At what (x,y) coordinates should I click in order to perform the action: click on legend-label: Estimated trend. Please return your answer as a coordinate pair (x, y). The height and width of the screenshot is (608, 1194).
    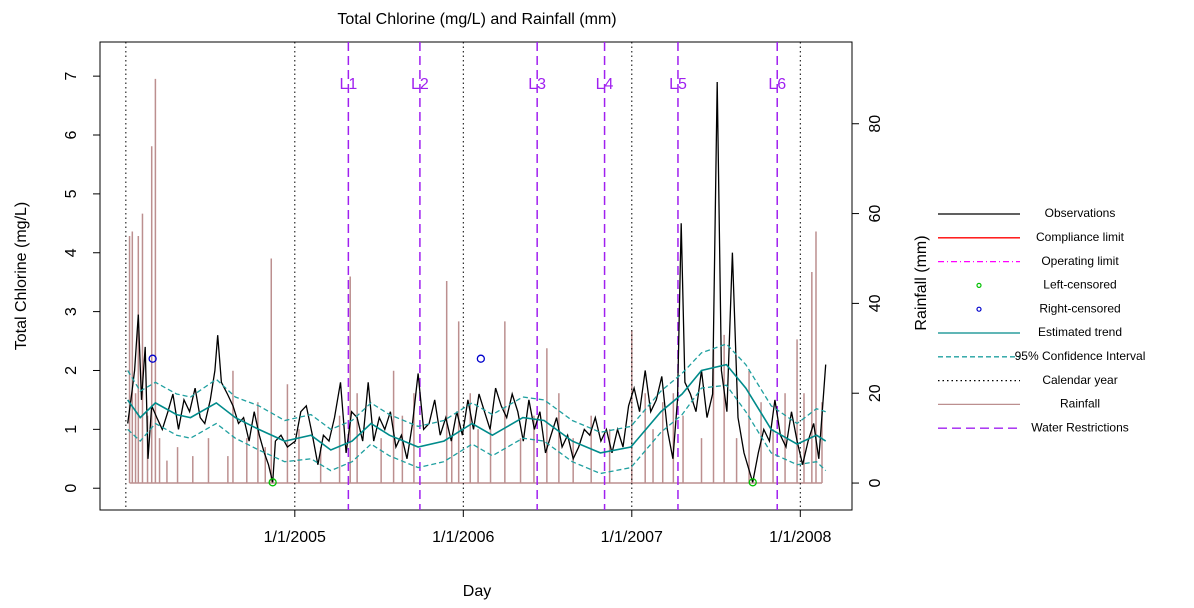
    Looking at the image, I should click on (1080, 332).